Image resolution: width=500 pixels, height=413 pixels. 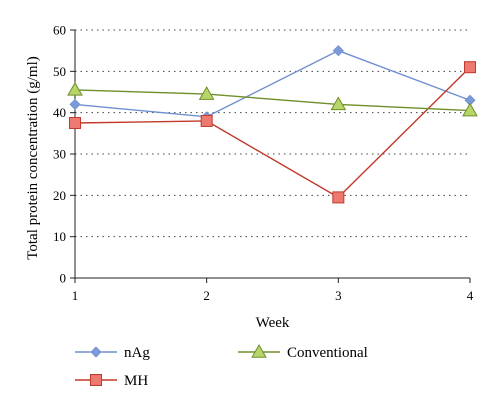 What do you see at coordinates (327, 353) in the screenshot?
I see `legend-label-conventional: Conventional` at bounding box center [327, 353].